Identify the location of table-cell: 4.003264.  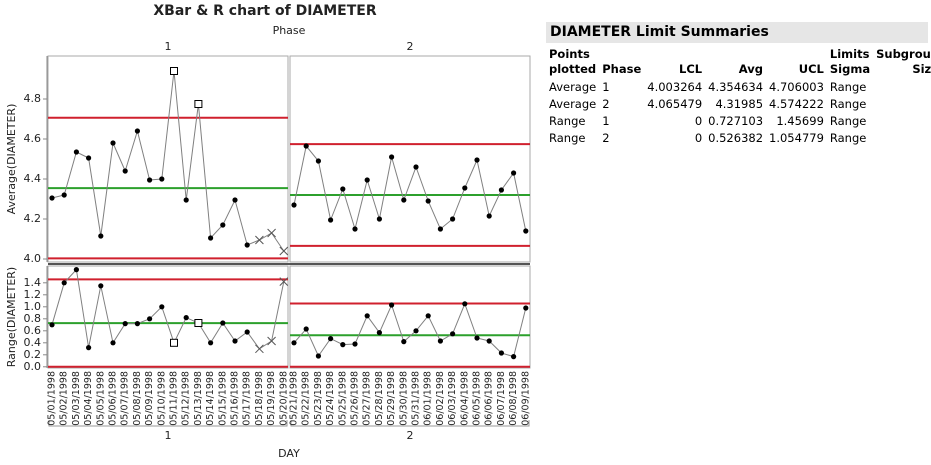
(675, 86).